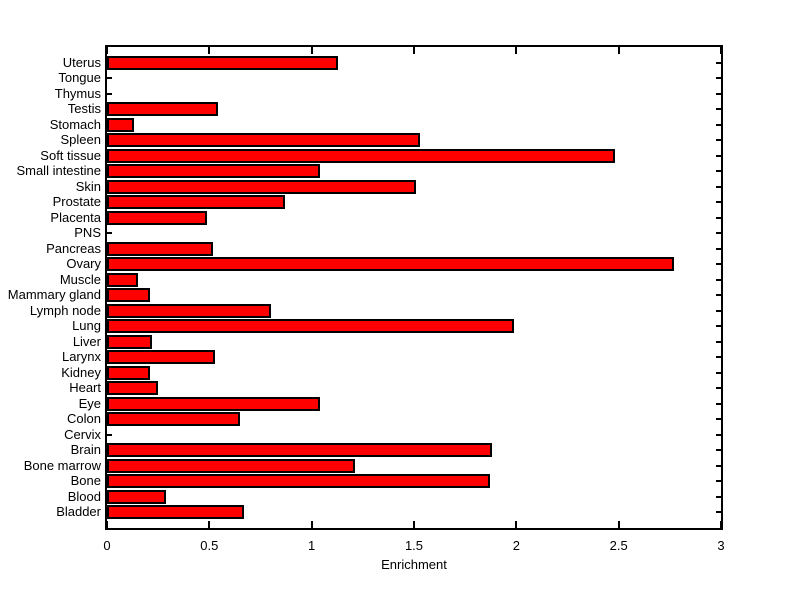  Describe the element at coordinates (109, 233) in the screenshot. I see `y-tick-left-pns` at that location.